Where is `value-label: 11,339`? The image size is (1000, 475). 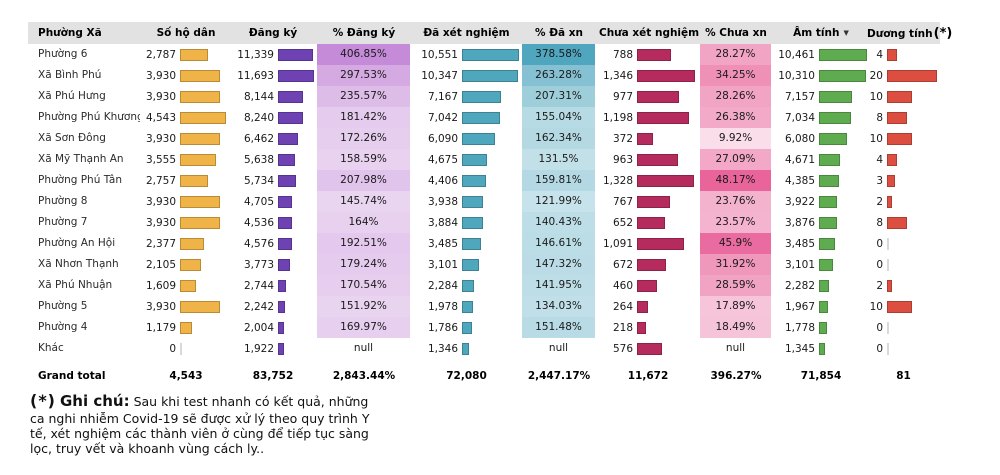
value-label: 11,339 is located at coordinates (255, 54).